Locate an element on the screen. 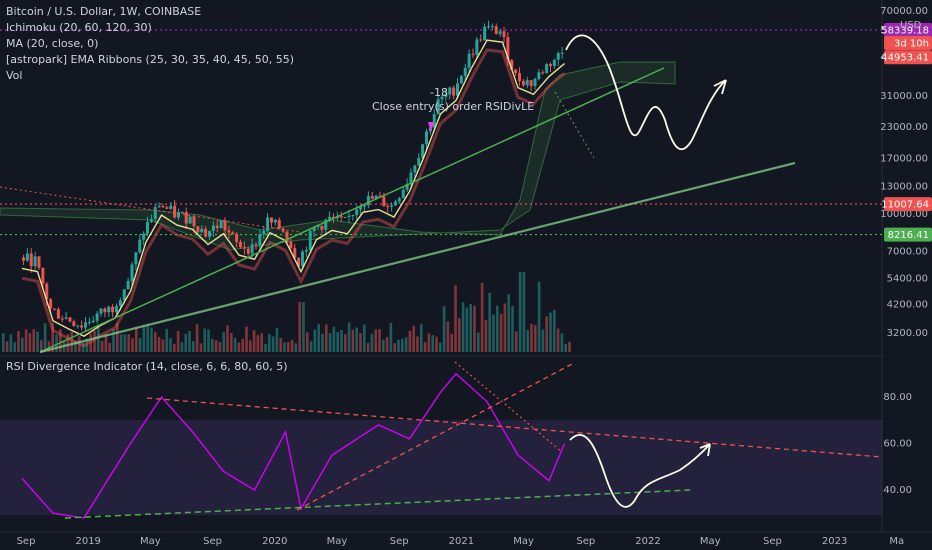  rsi-trend-rising is located at coordinates (434, 437).